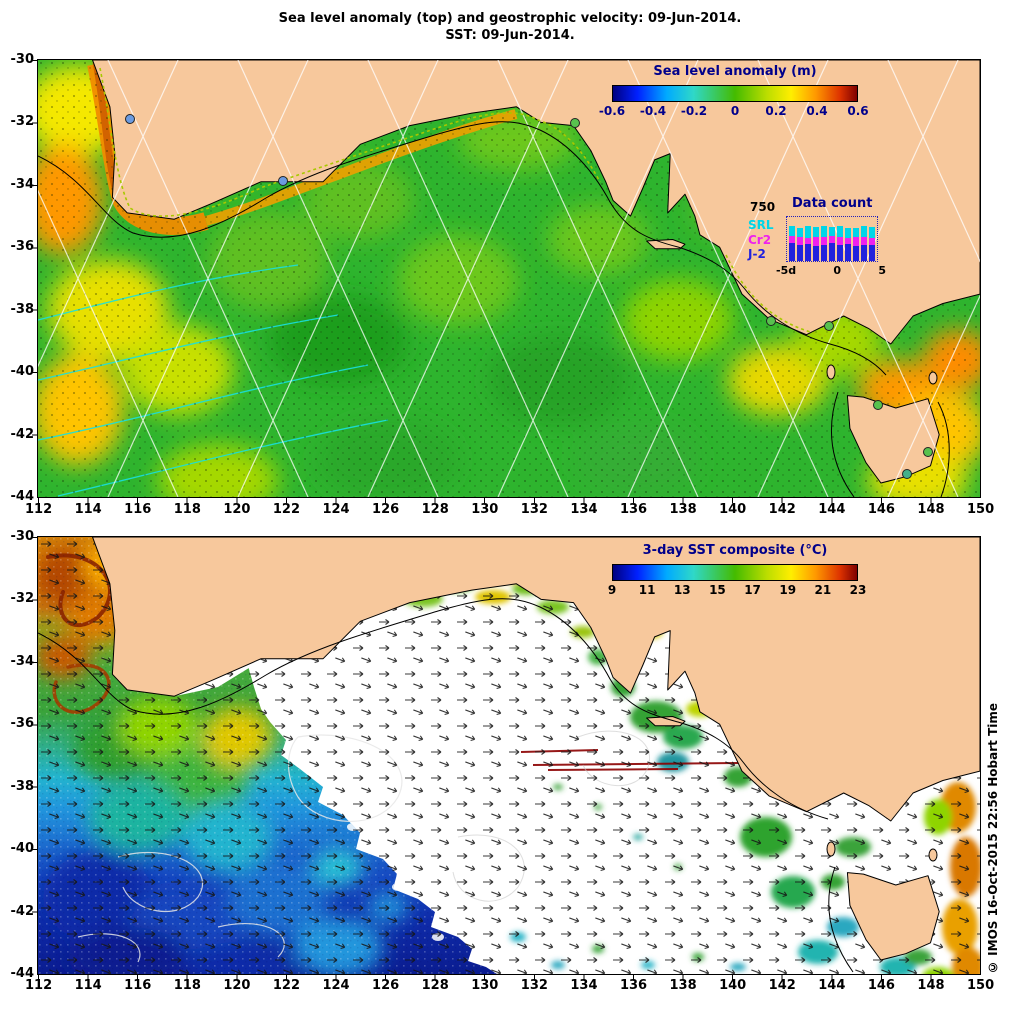 This screenshot has width=1020, height=1020. What do you see at coordinates (735, 71) in the screenshot?
I see `sla-colorbar-title: Sea level anomaly (m)` at bounding box center [735, 71].